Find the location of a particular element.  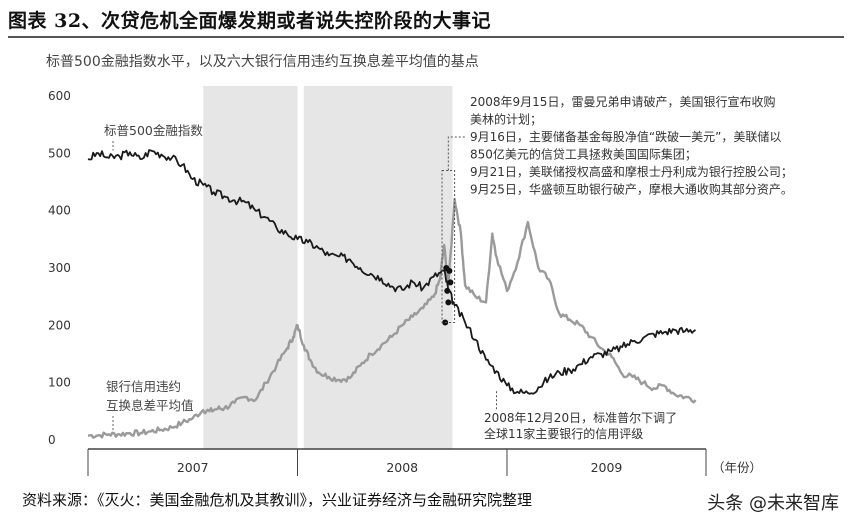

event-bottom-line-0: 2008年12月20日，标准普尔下调了 is located at coordinates (580, 417).